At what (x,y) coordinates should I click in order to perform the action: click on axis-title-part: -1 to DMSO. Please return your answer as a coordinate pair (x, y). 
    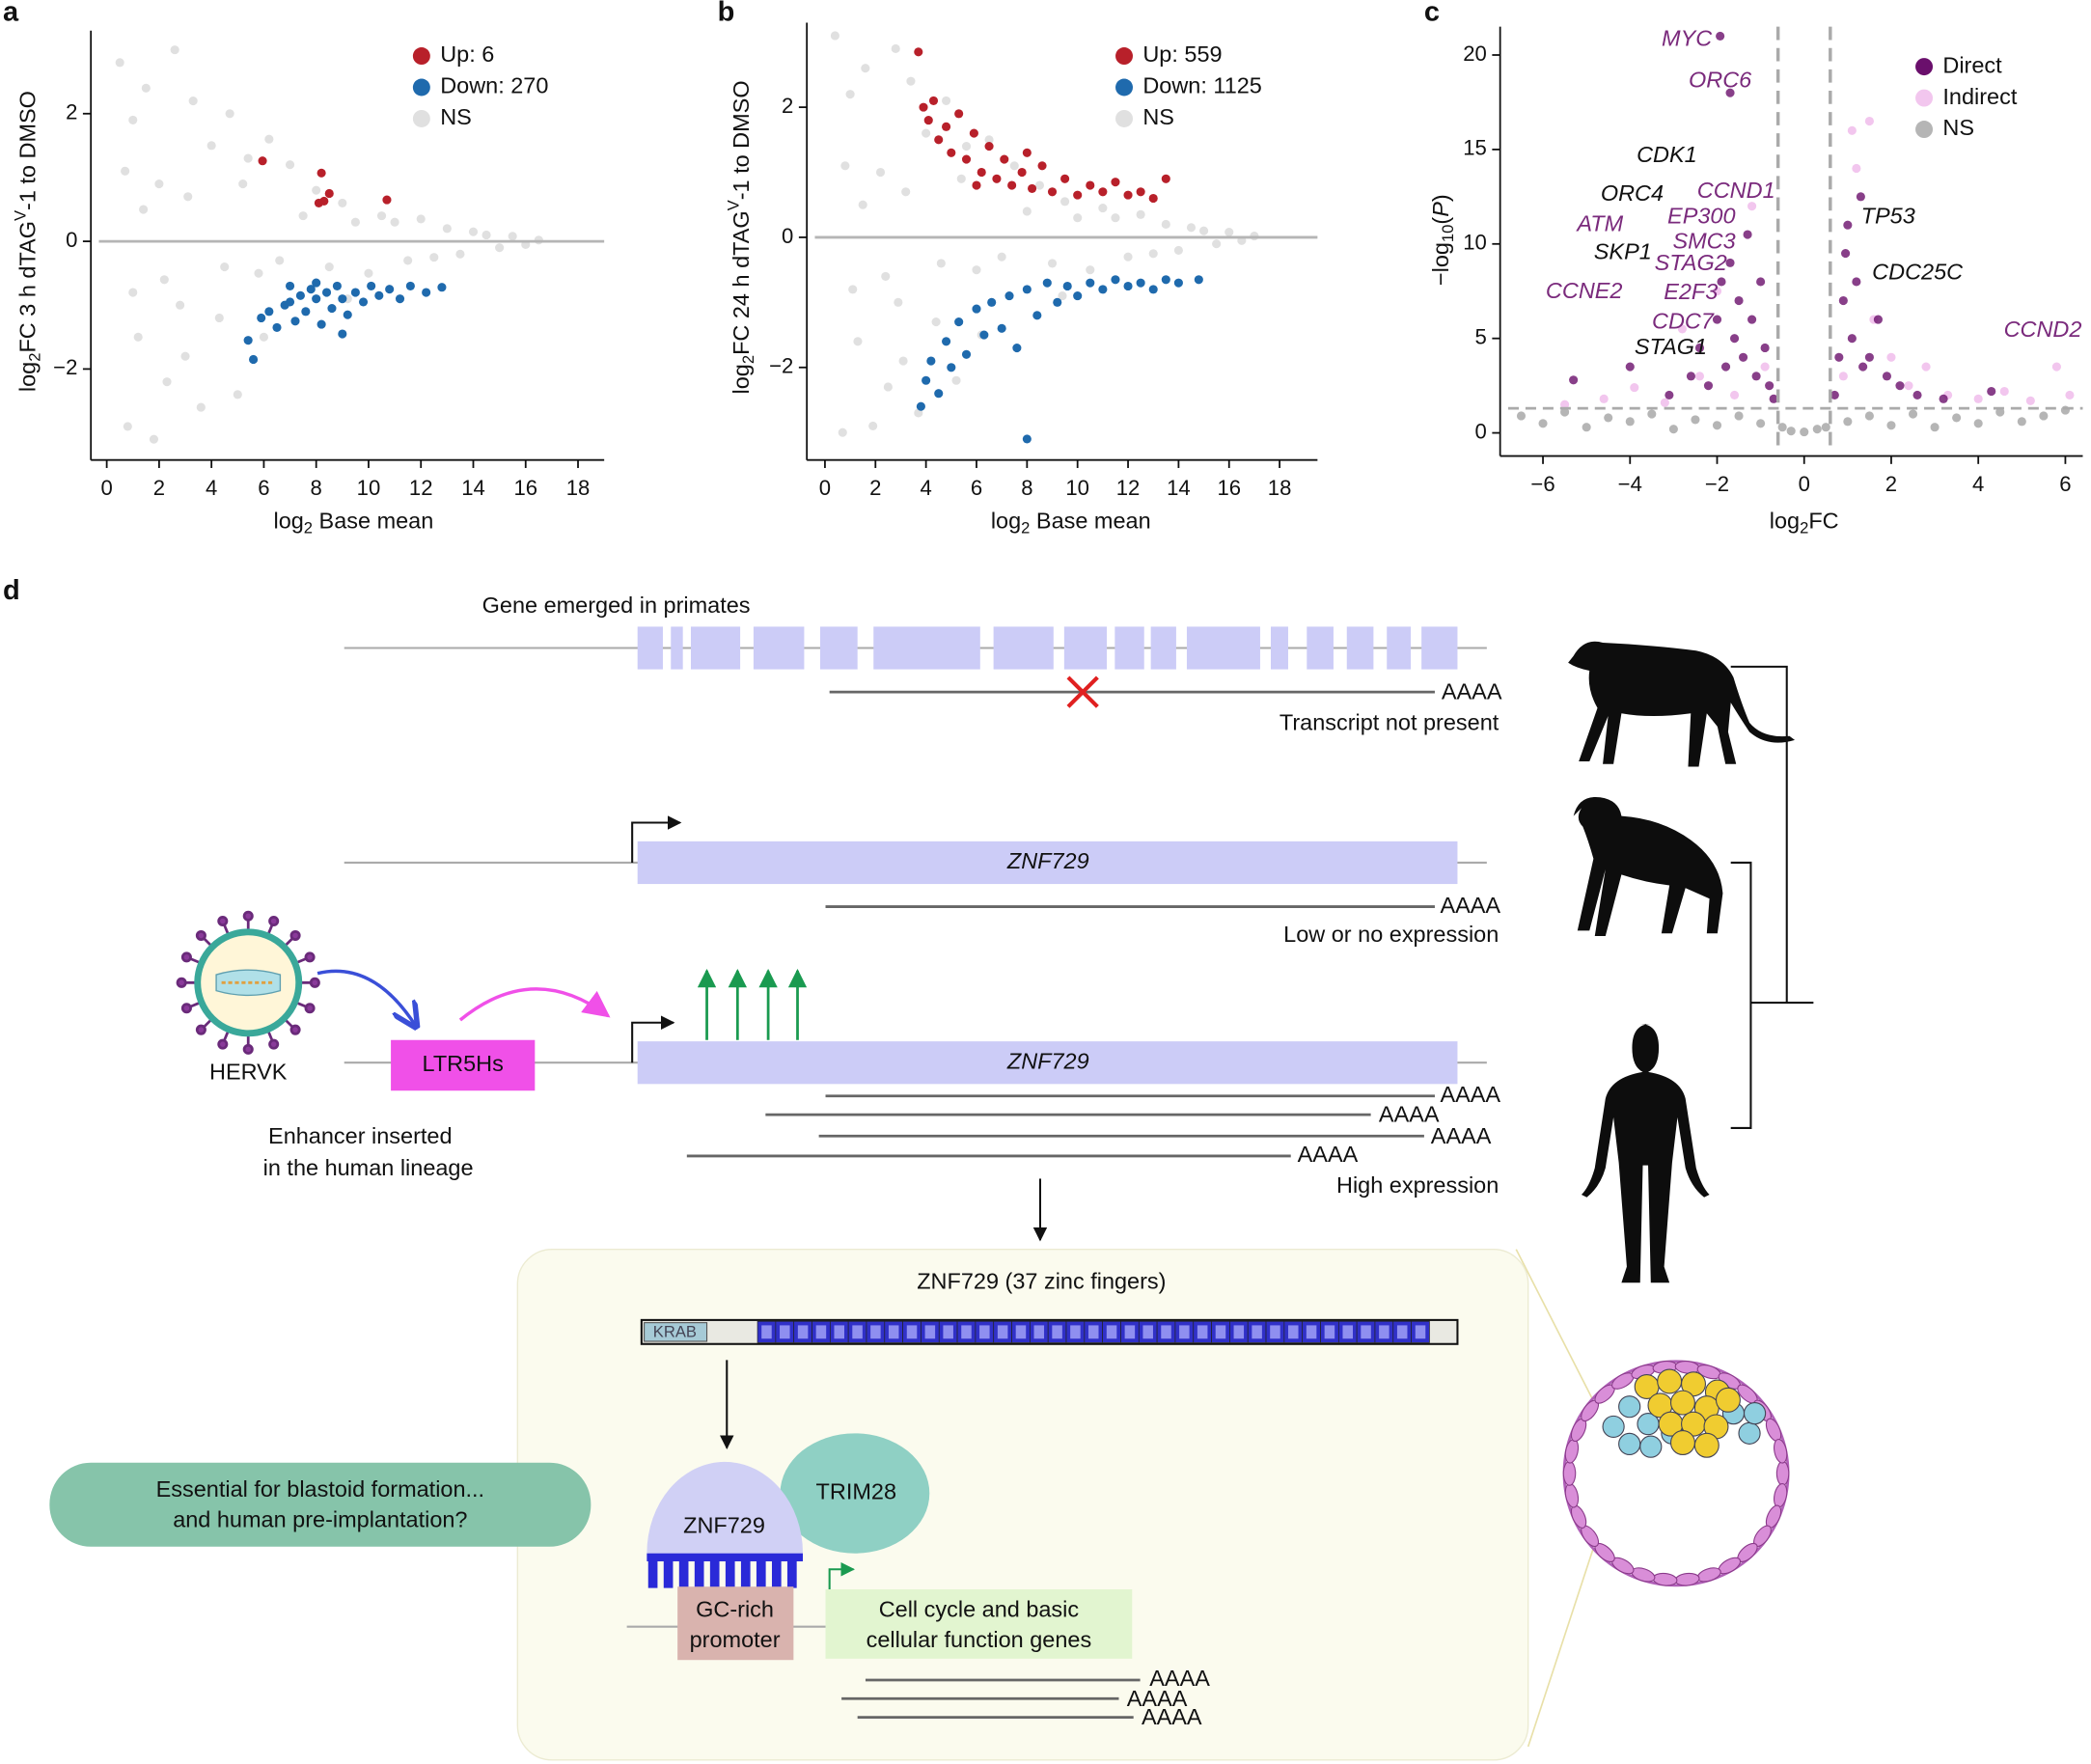
    Looking at the image, I should click on (28, 150).